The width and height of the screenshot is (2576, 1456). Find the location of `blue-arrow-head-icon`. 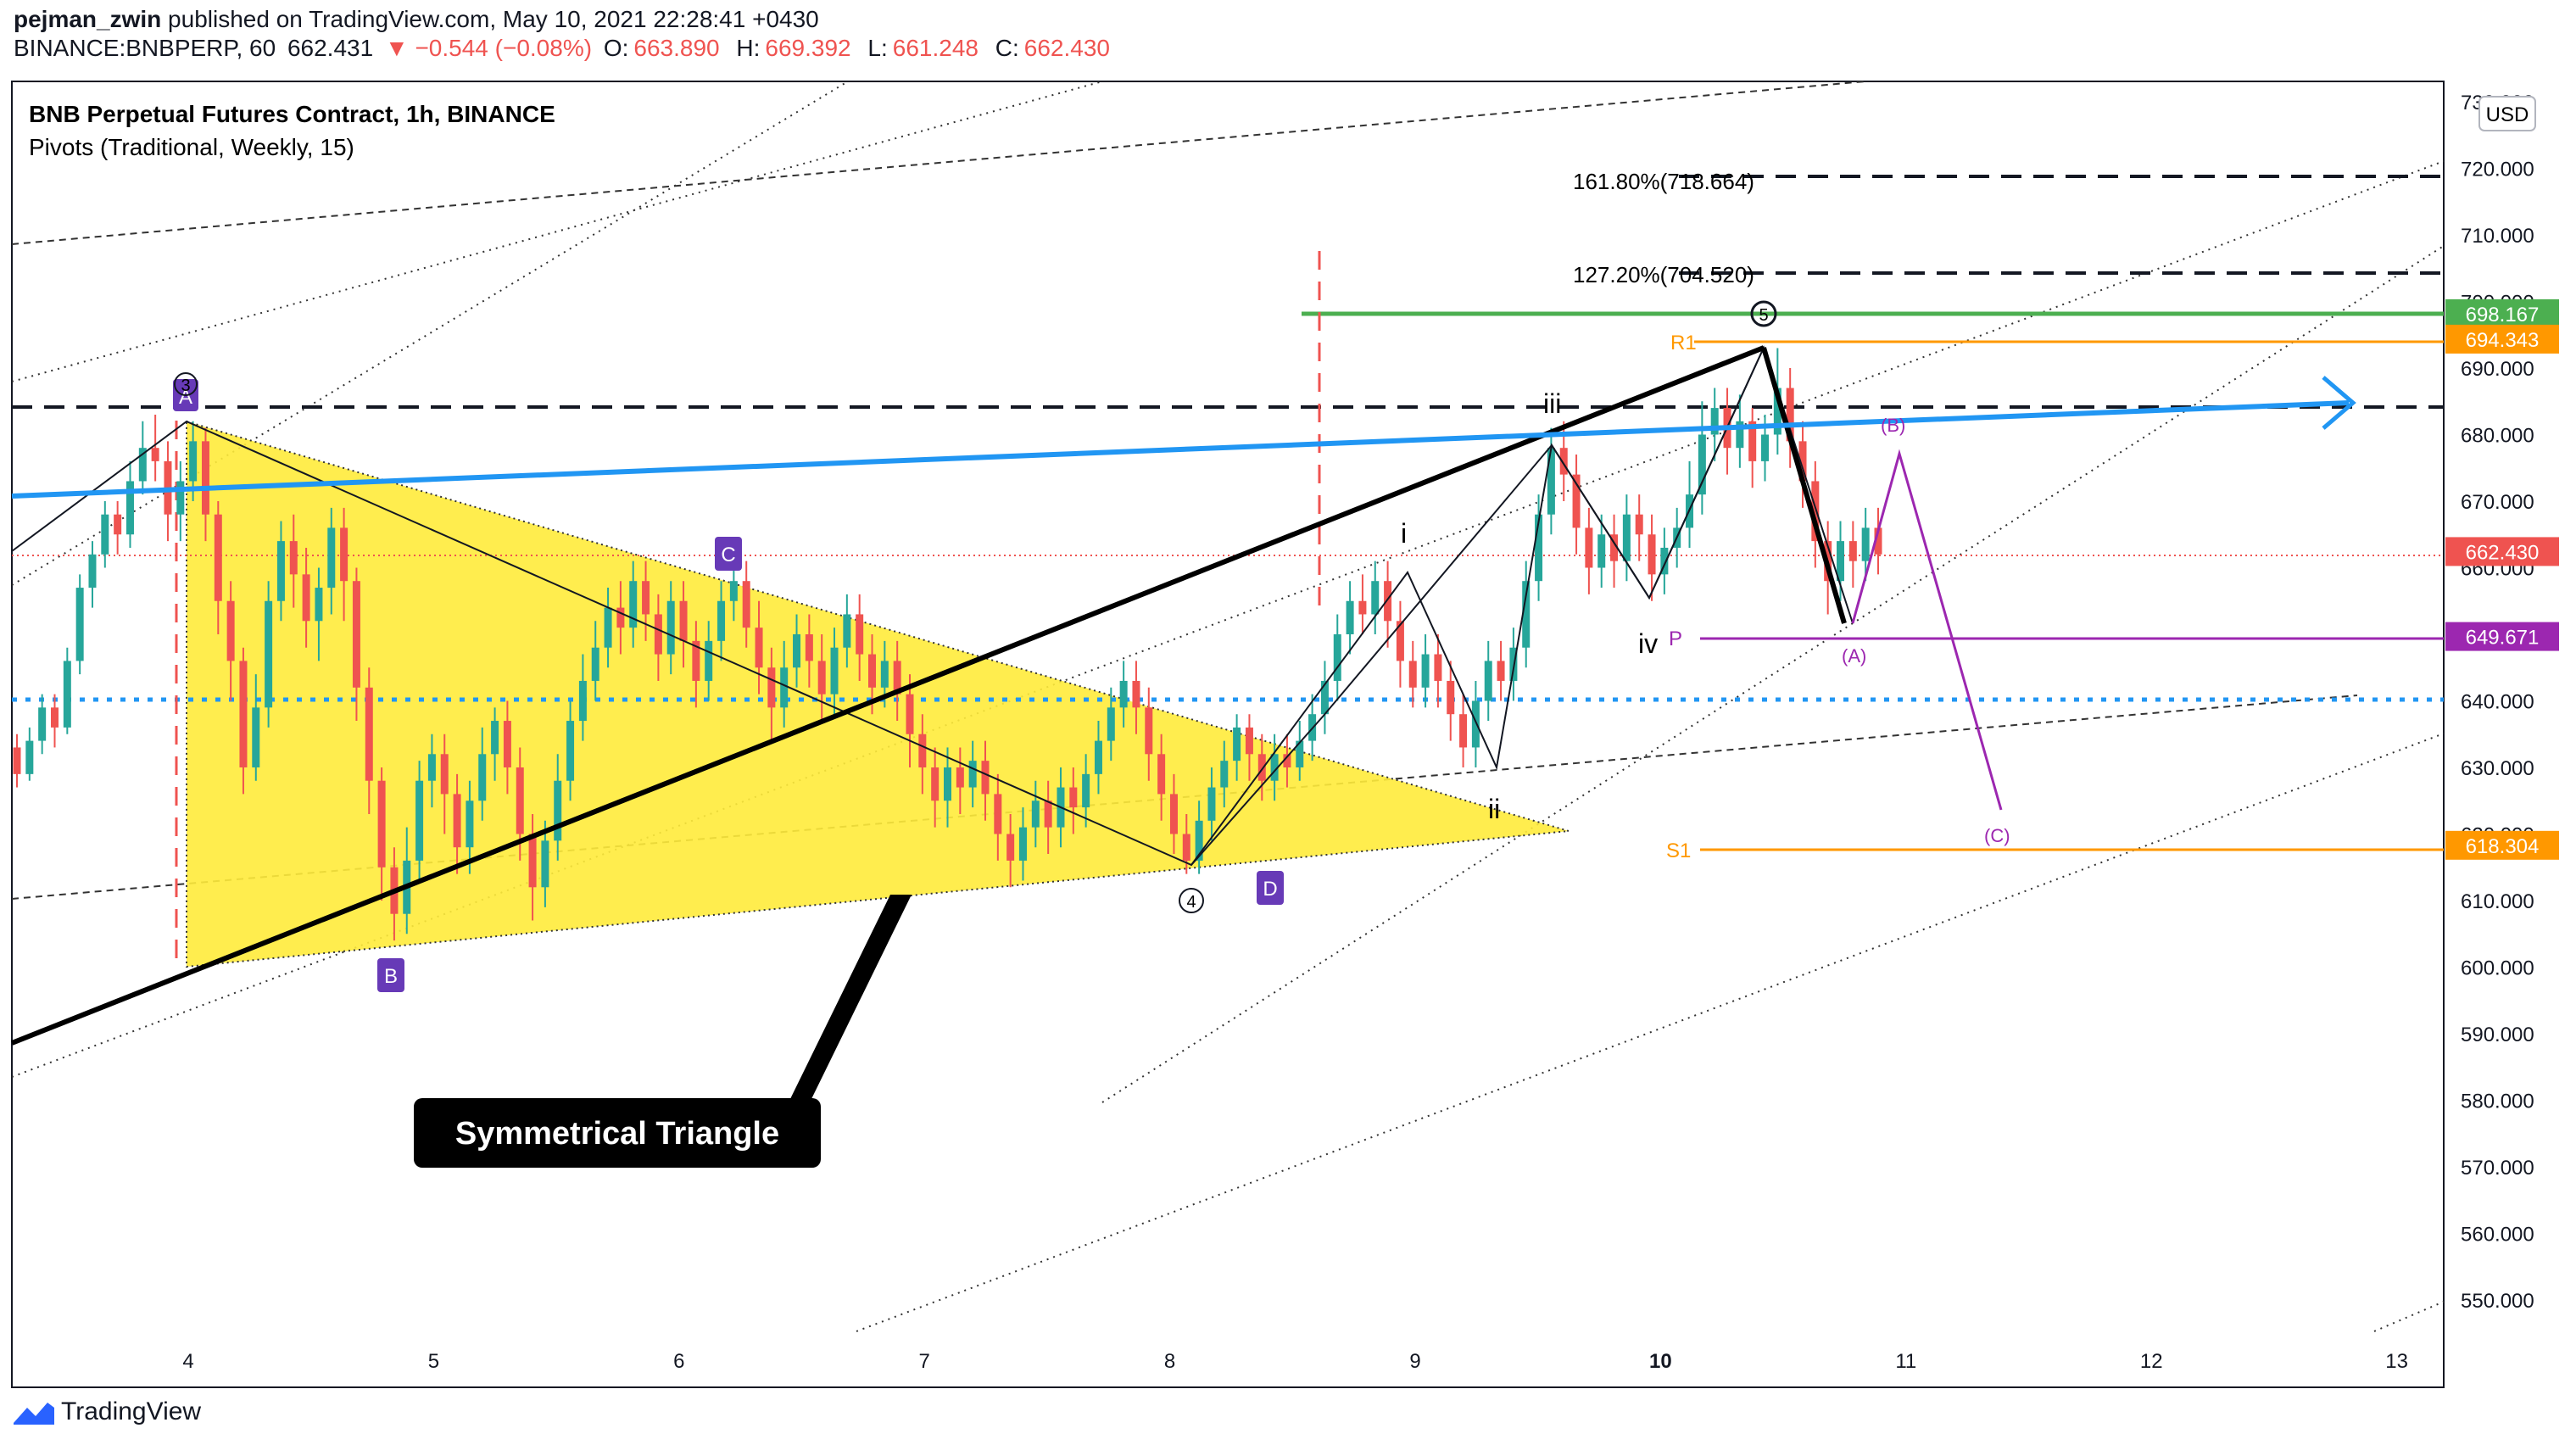

blue-arrow-head-icon is located at coordinates (2339, 403).